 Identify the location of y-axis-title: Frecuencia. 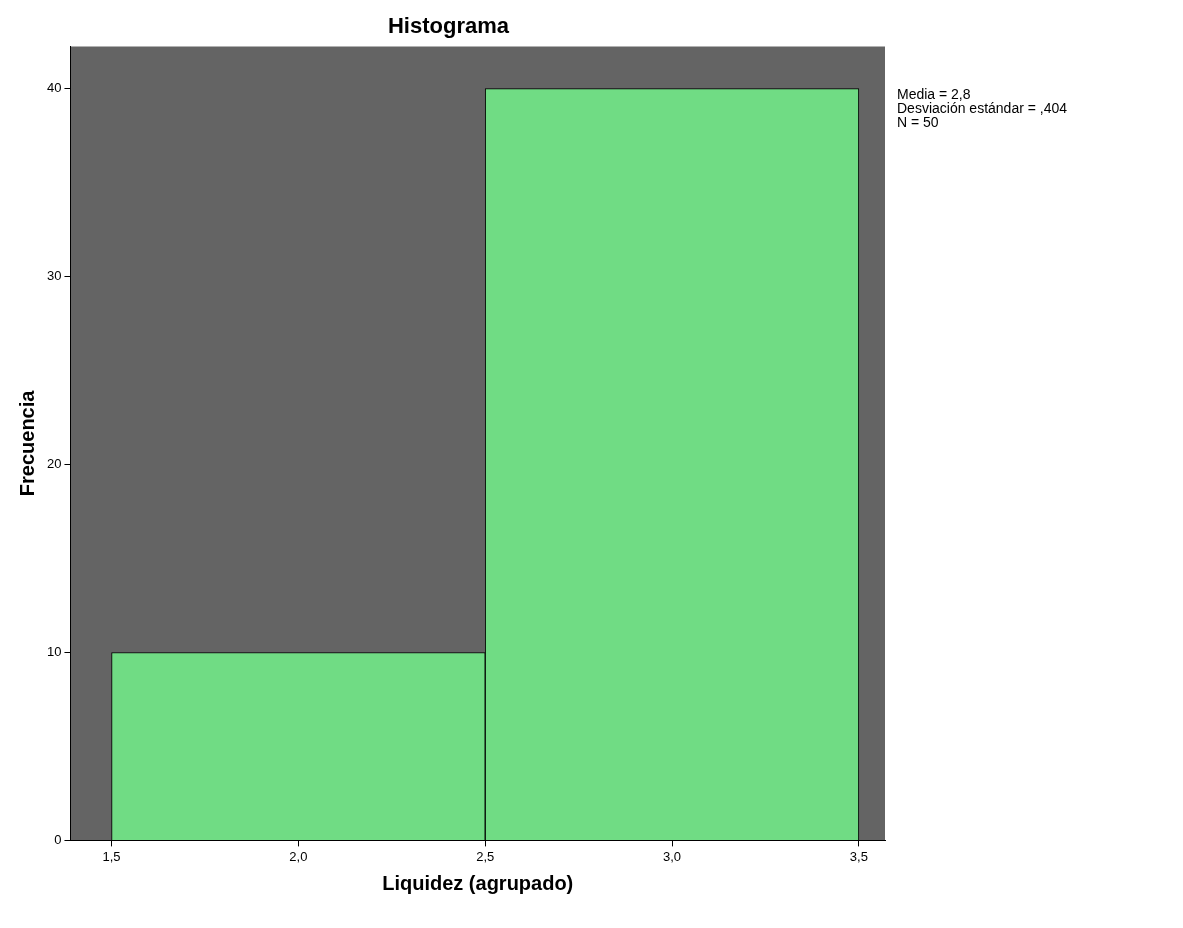
(26, 443).